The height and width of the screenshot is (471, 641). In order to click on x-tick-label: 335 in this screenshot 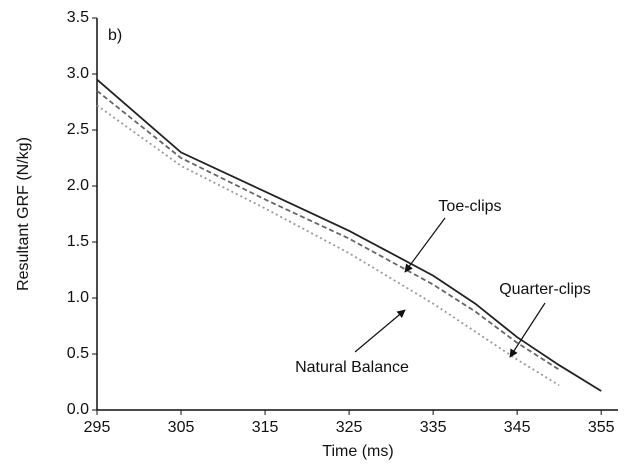, I will do `click(433, 427)`.